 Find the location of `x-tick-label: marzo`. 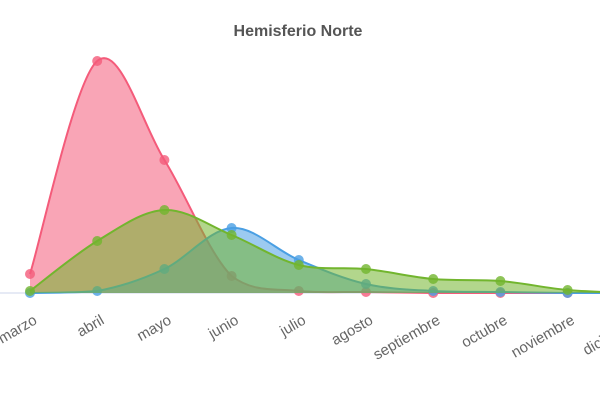

x-tick-label: marzo is located at coordinates (20, 330).